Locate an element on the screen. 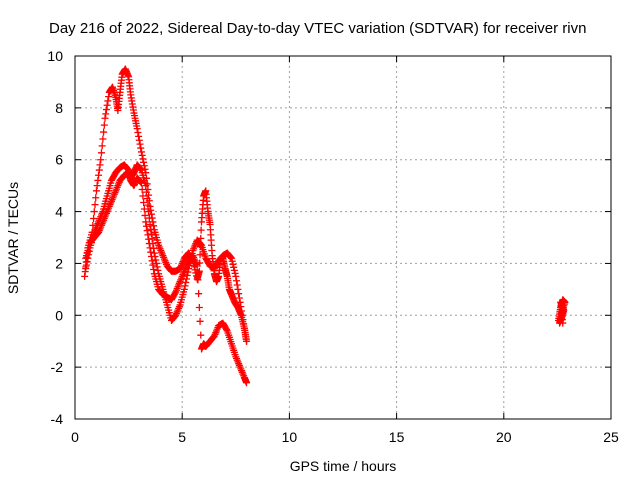  y-tick-label: -4 is located at coordinates (57, 419).